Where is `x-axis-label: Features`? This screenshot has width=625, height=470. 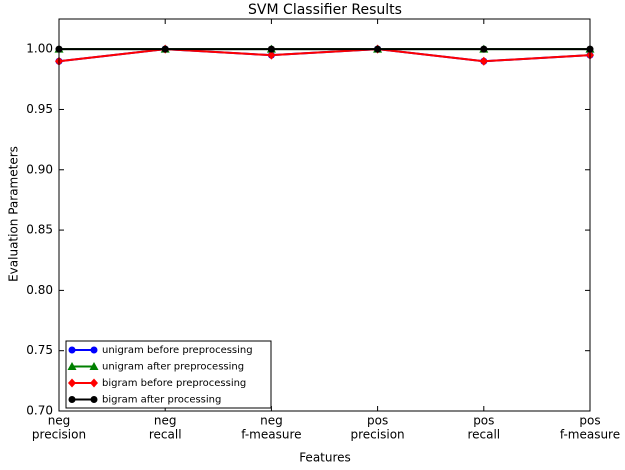 x-axis-label: Features is located at coordinates (325, 458).